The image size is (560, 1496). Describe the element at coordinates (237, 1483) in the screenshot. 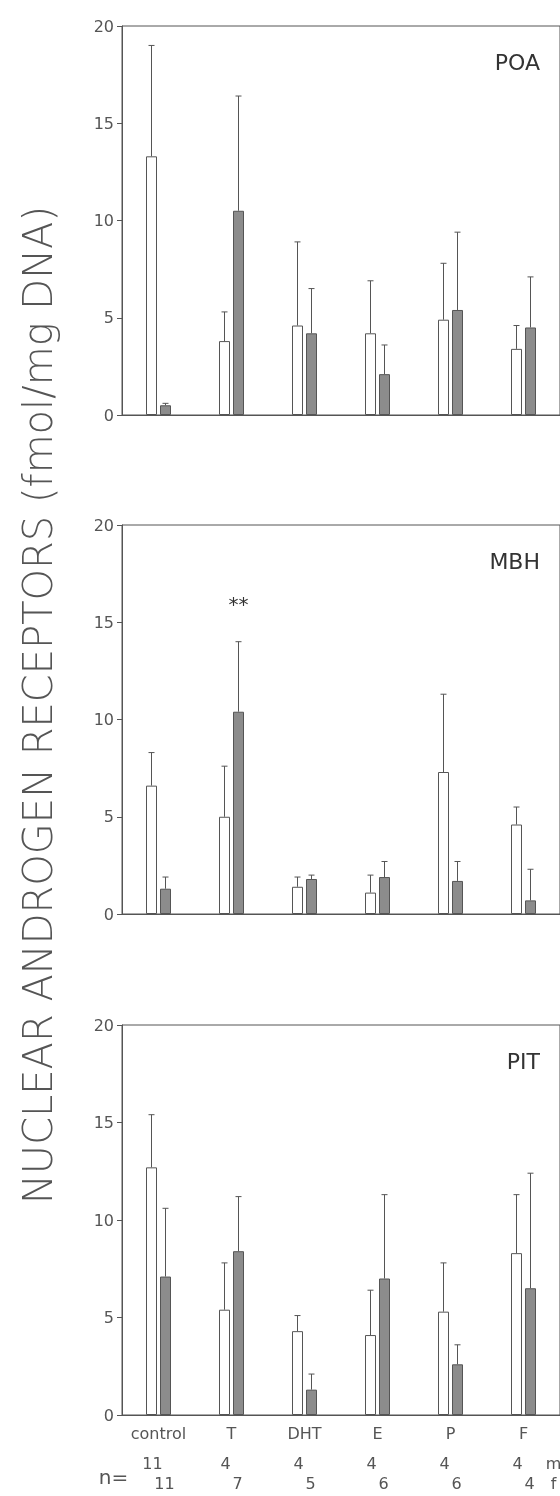

I see `text: 7` at that location.